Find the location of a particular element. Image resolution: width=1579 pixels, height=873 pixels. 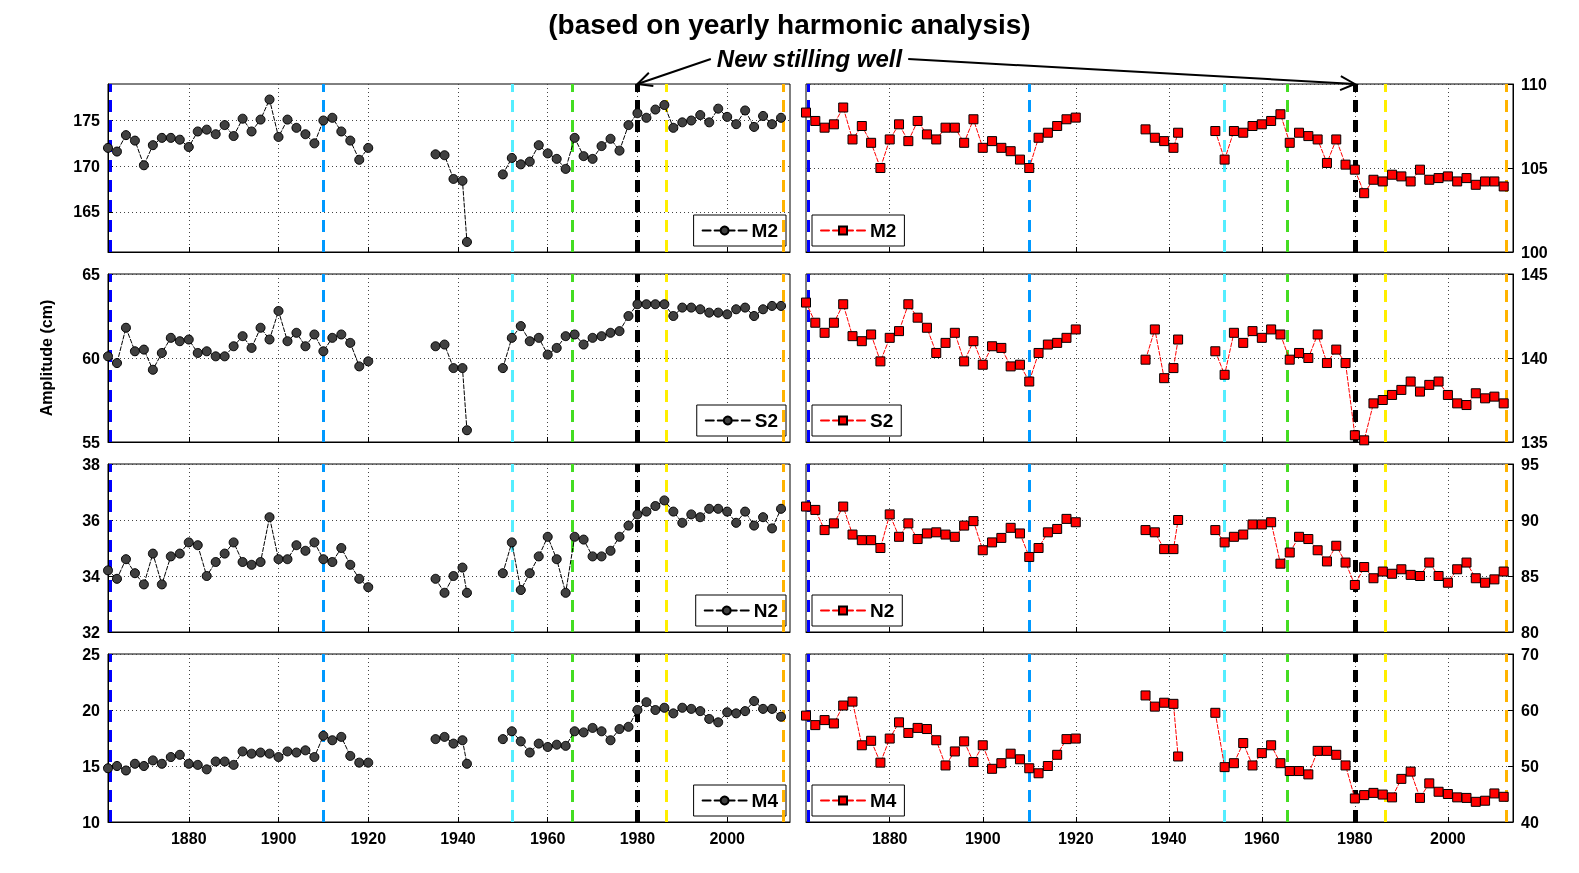

y-tick-label: 40 is located at coordinates (1530, 822).